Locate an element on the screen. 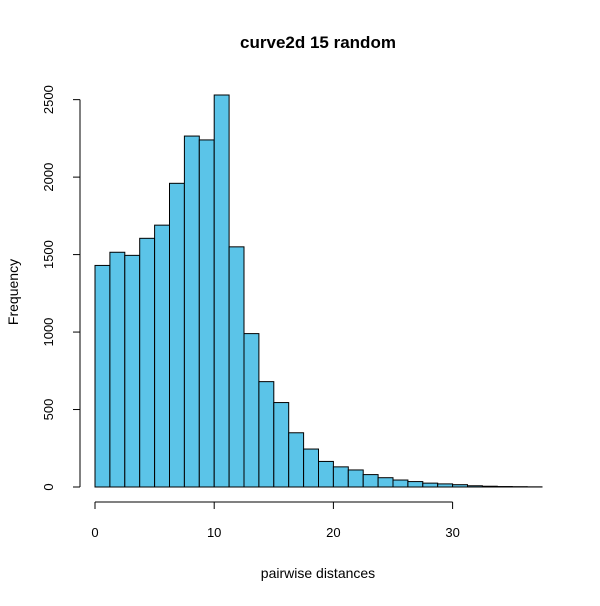 The width and height of the screenshot is (600, 606). x-tick-label: 30 is located at coordinates (452, 532).